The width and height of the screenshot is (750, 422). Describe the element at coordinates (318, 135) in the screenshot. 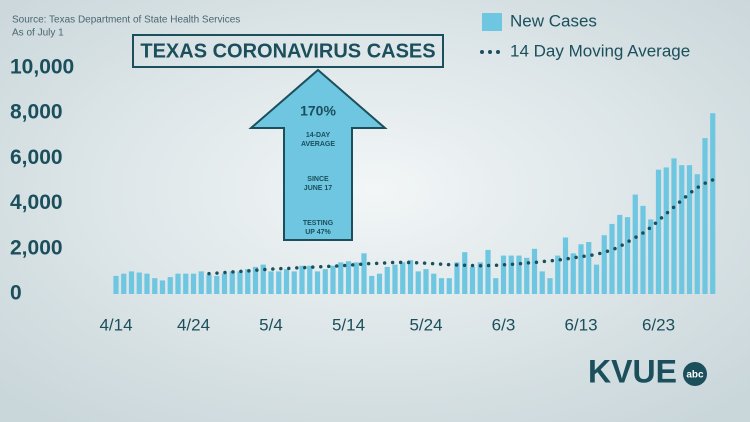

I see `annotation: 14-DAY` at that location.